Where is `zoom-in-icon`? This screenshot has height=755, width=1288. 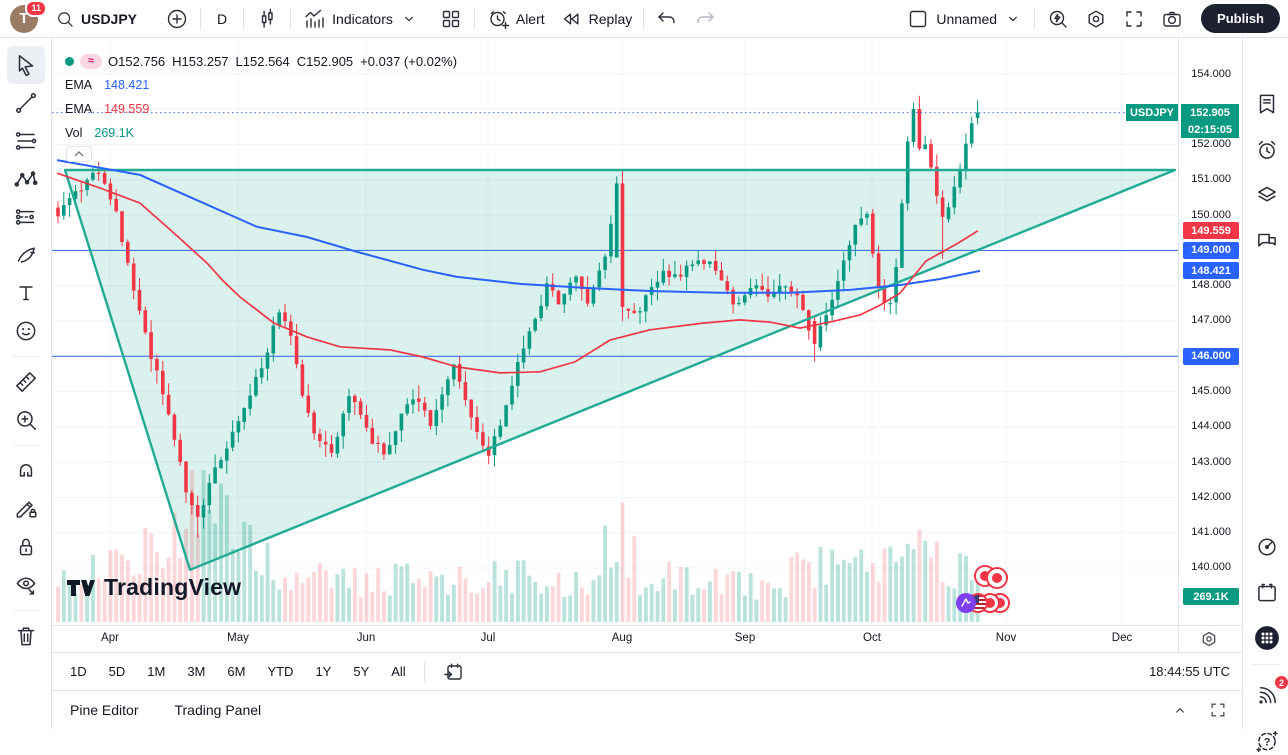
zoom-in-icon is located at coordinates (26, 420).